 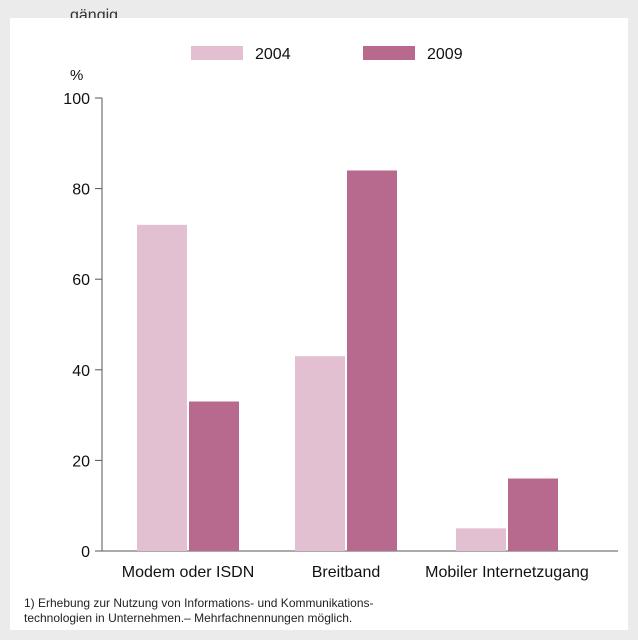 What do you see at coordinates (346, 572) in the screenshot?
I see `category-label-2: Breitband` at bounding box center [346, 572].